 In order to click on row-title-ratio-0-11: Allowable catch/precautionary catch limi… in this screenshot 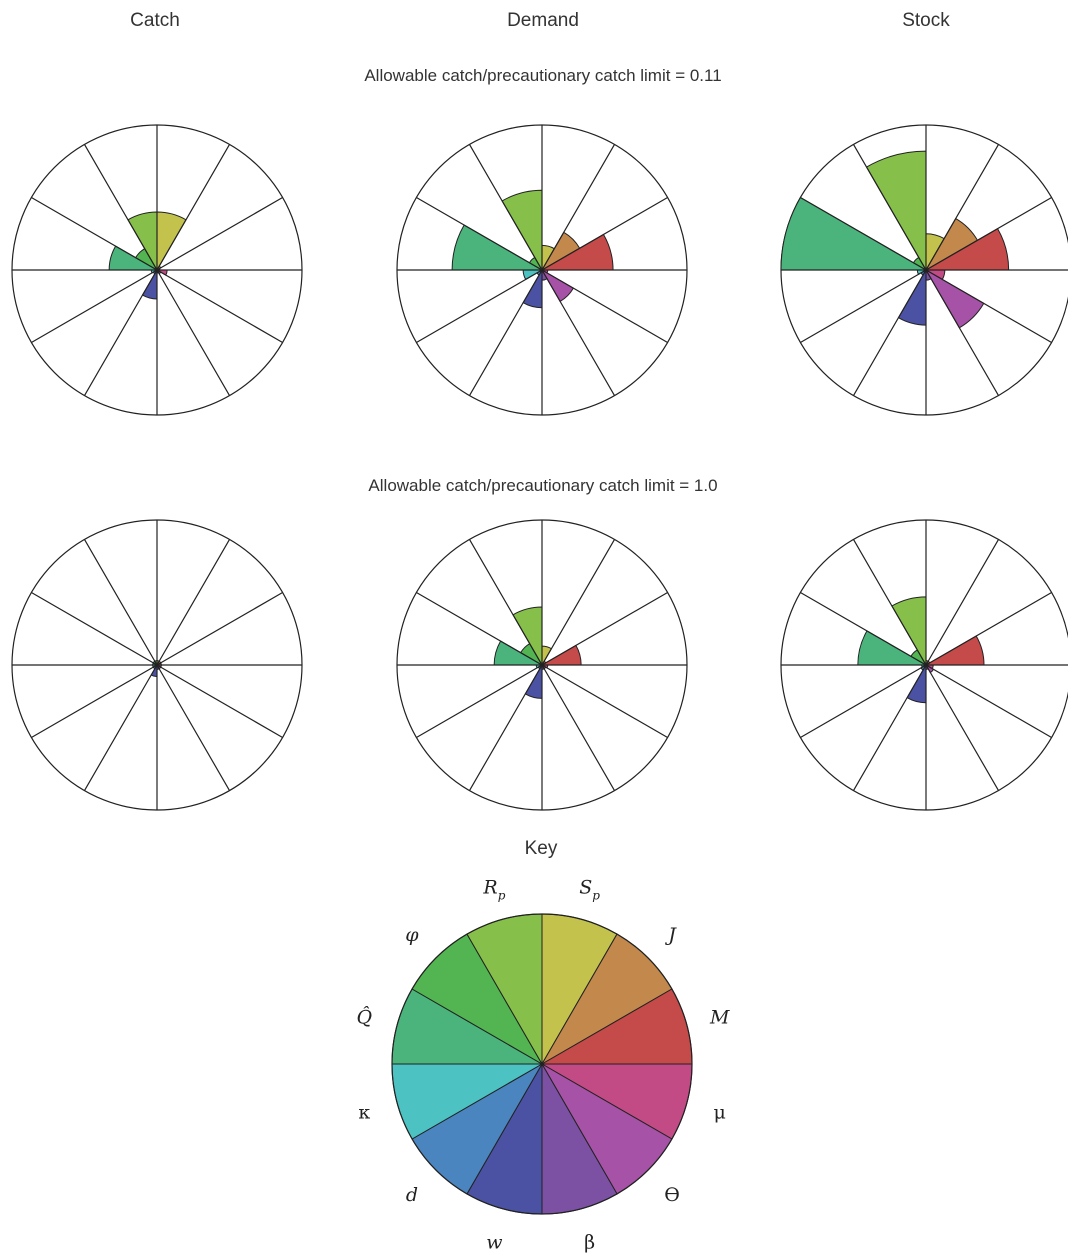, I will do `click(543, 75)`.